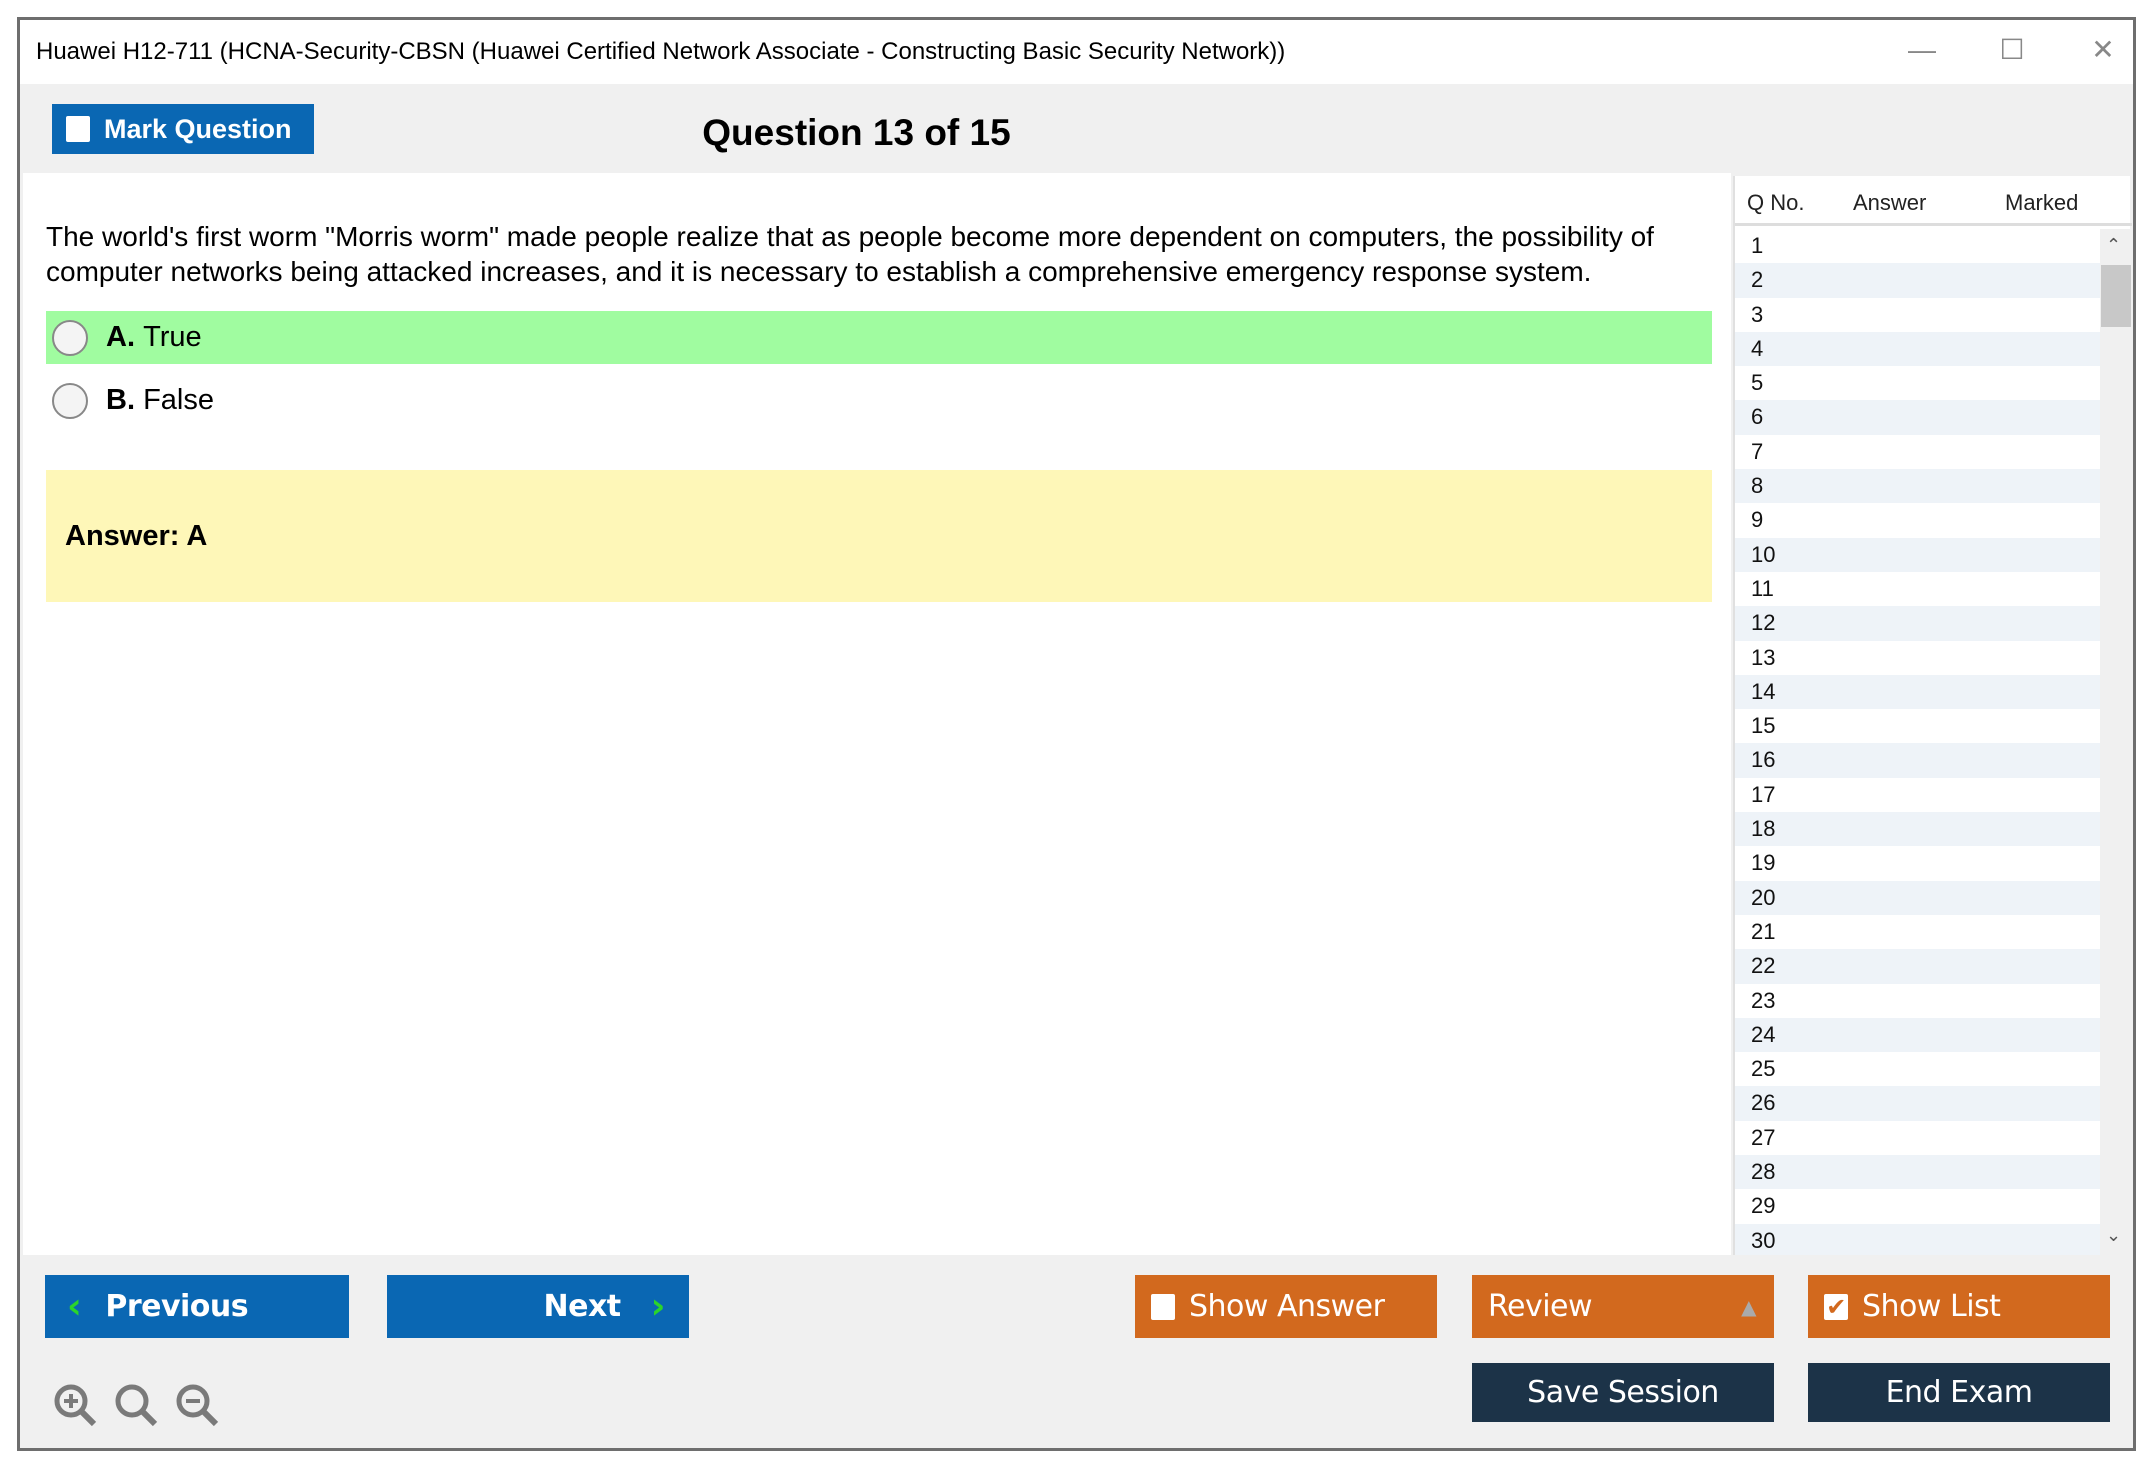  I want to click on scroll-up-icon: ⌃, so click(2114, 245).